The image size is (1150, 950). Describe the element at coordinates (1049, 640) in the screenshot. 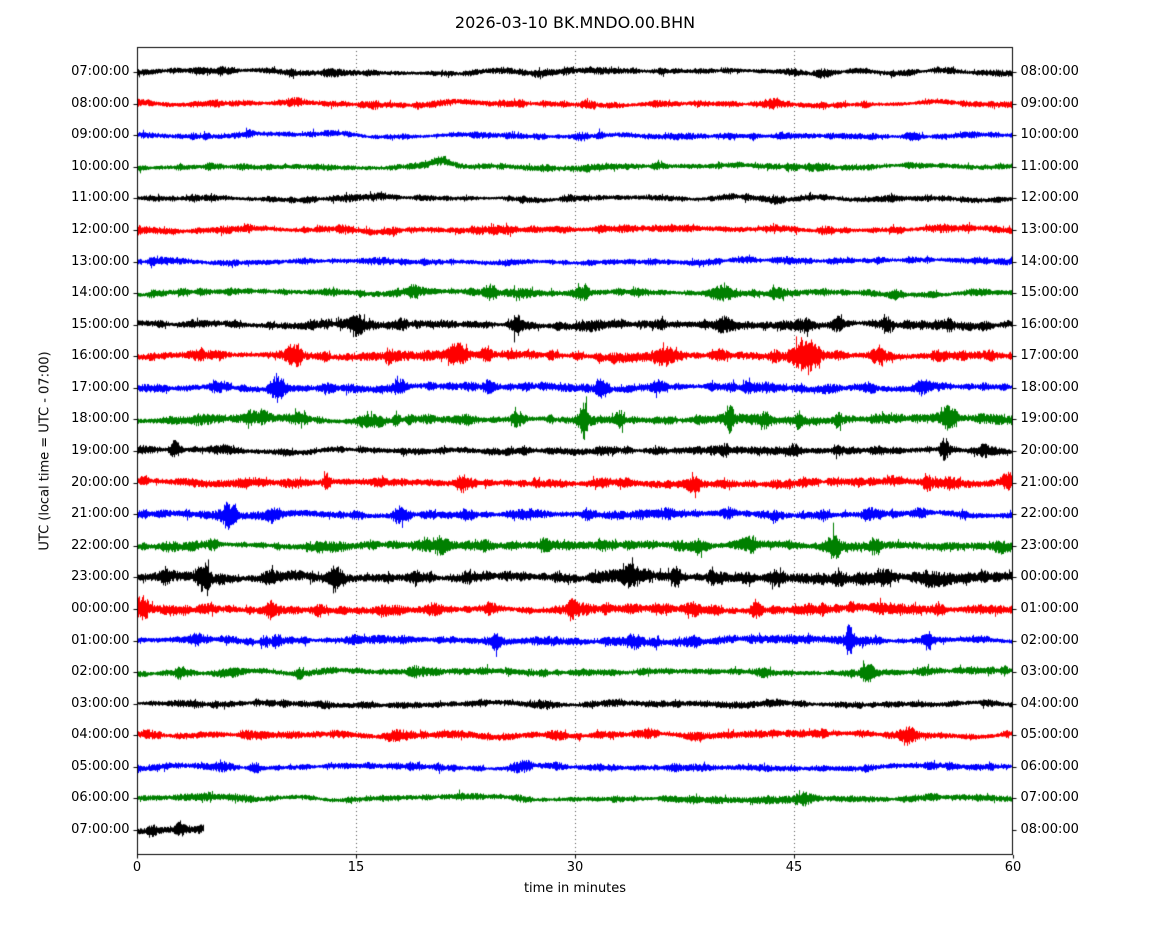

I see `right-time-label: 02:00:00` at that location.